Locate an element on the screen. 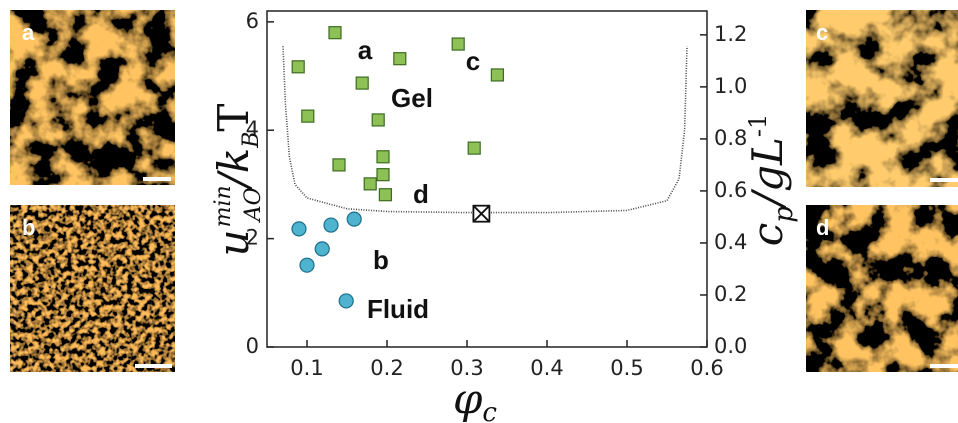 Image resolution: width=958 pixels, height=423 pixels. y2-tick-label: 0.0 is located at coordinates (730, 346).